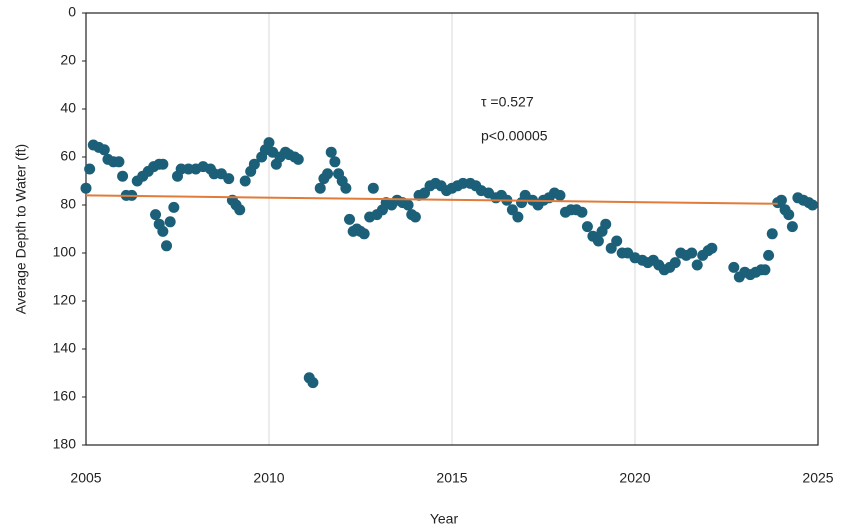 This screenshot has width=850, height=531. What do you see at coordinates (65, 444) in the screenshot?
I see `y-tick-label: 180` at bounding box center [65, 444].